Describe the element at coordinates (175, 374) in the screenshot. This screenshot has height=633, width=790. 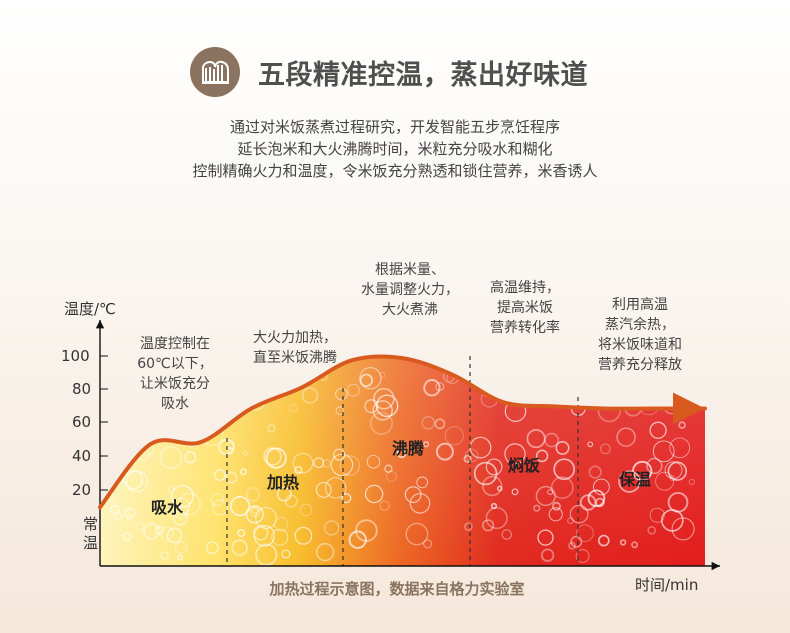
I see `phase-description: 温度控制在 60℃以下， 让米饭充分吸水` at that location.